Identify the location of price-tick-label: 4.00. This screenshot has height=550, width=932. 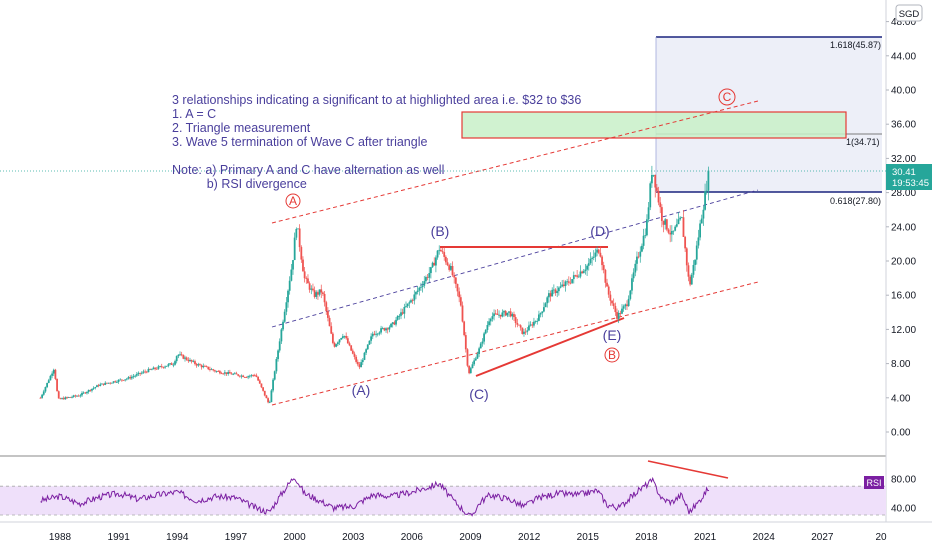
(901, 398).